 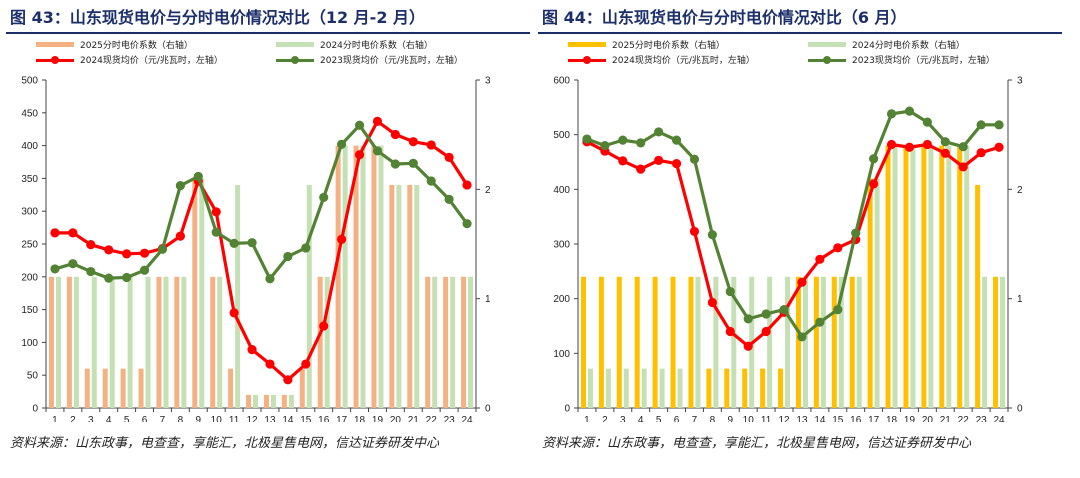 What do you see at coordinates (261, 202) in the screenshot?
I see `line-2023` at bounding box center [261, 202].